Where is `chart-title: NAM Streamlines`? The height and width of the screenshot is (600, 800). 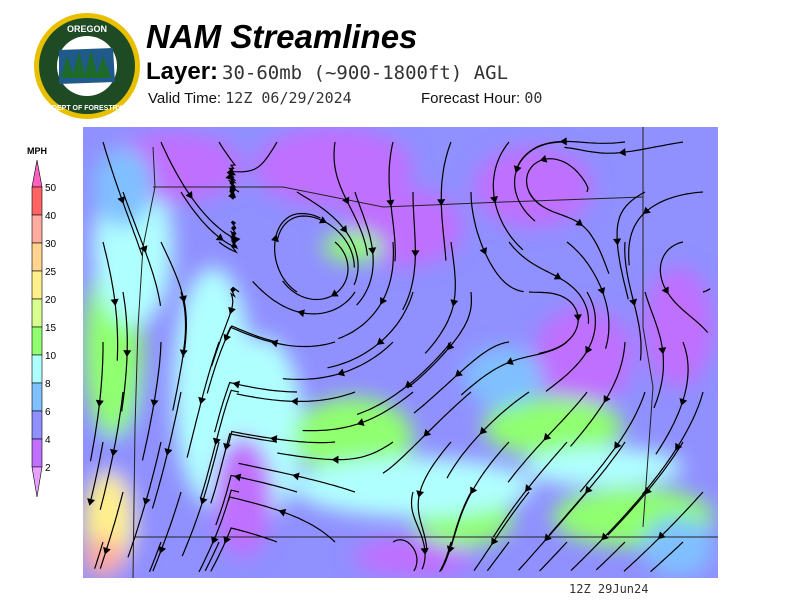 chart-title: NAM Streamlines is located at coordinates (282, 36).